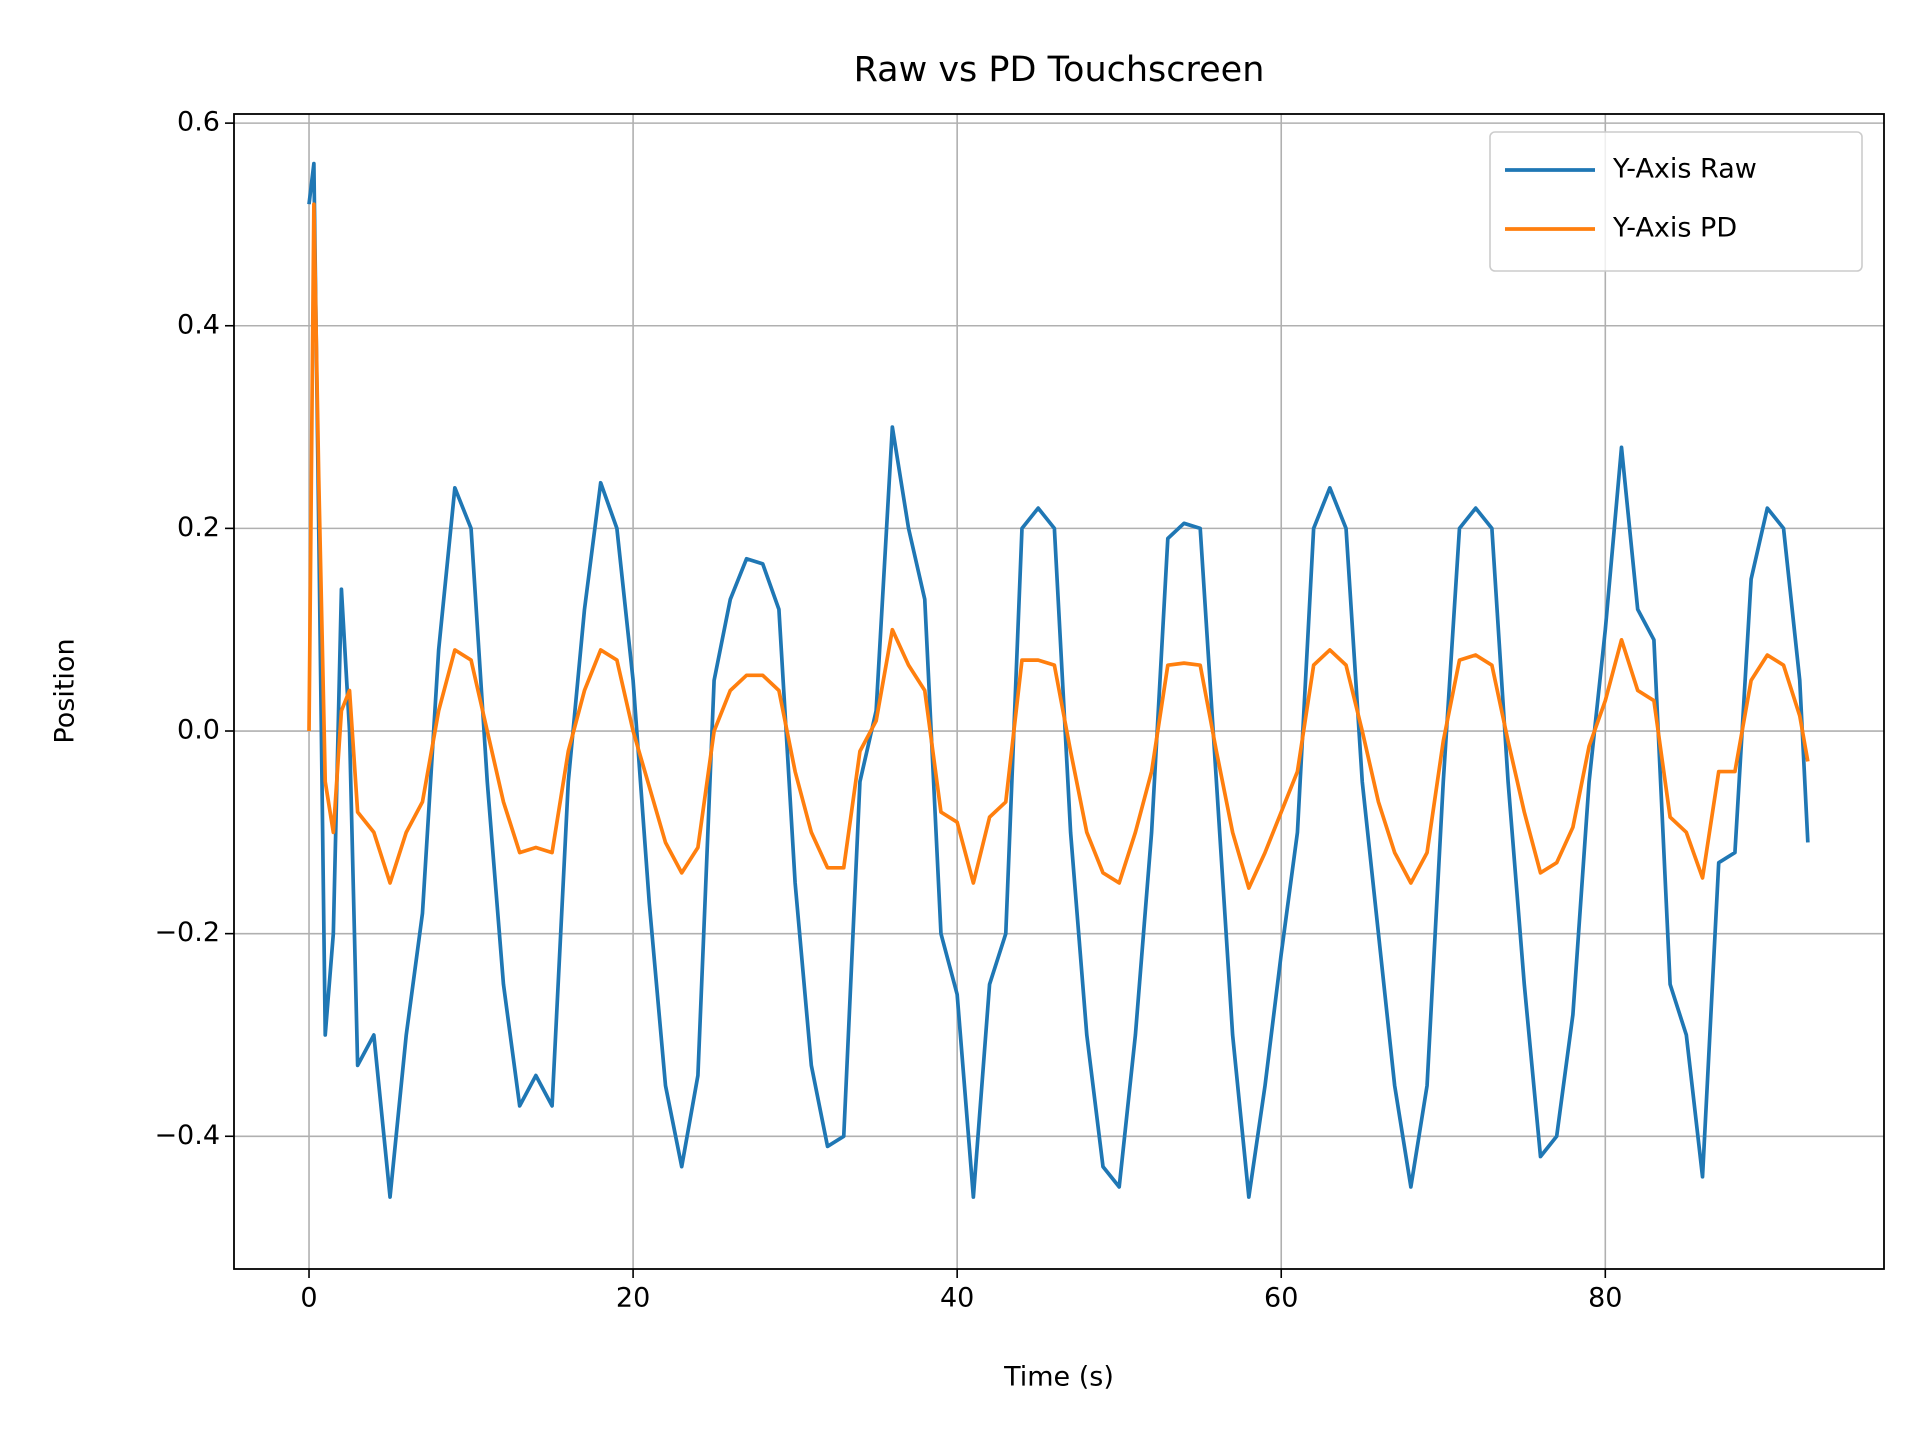 This screenshot has height=1440, width=1920. I want to click on y-tick-label: 0.6, so click(198, 122).